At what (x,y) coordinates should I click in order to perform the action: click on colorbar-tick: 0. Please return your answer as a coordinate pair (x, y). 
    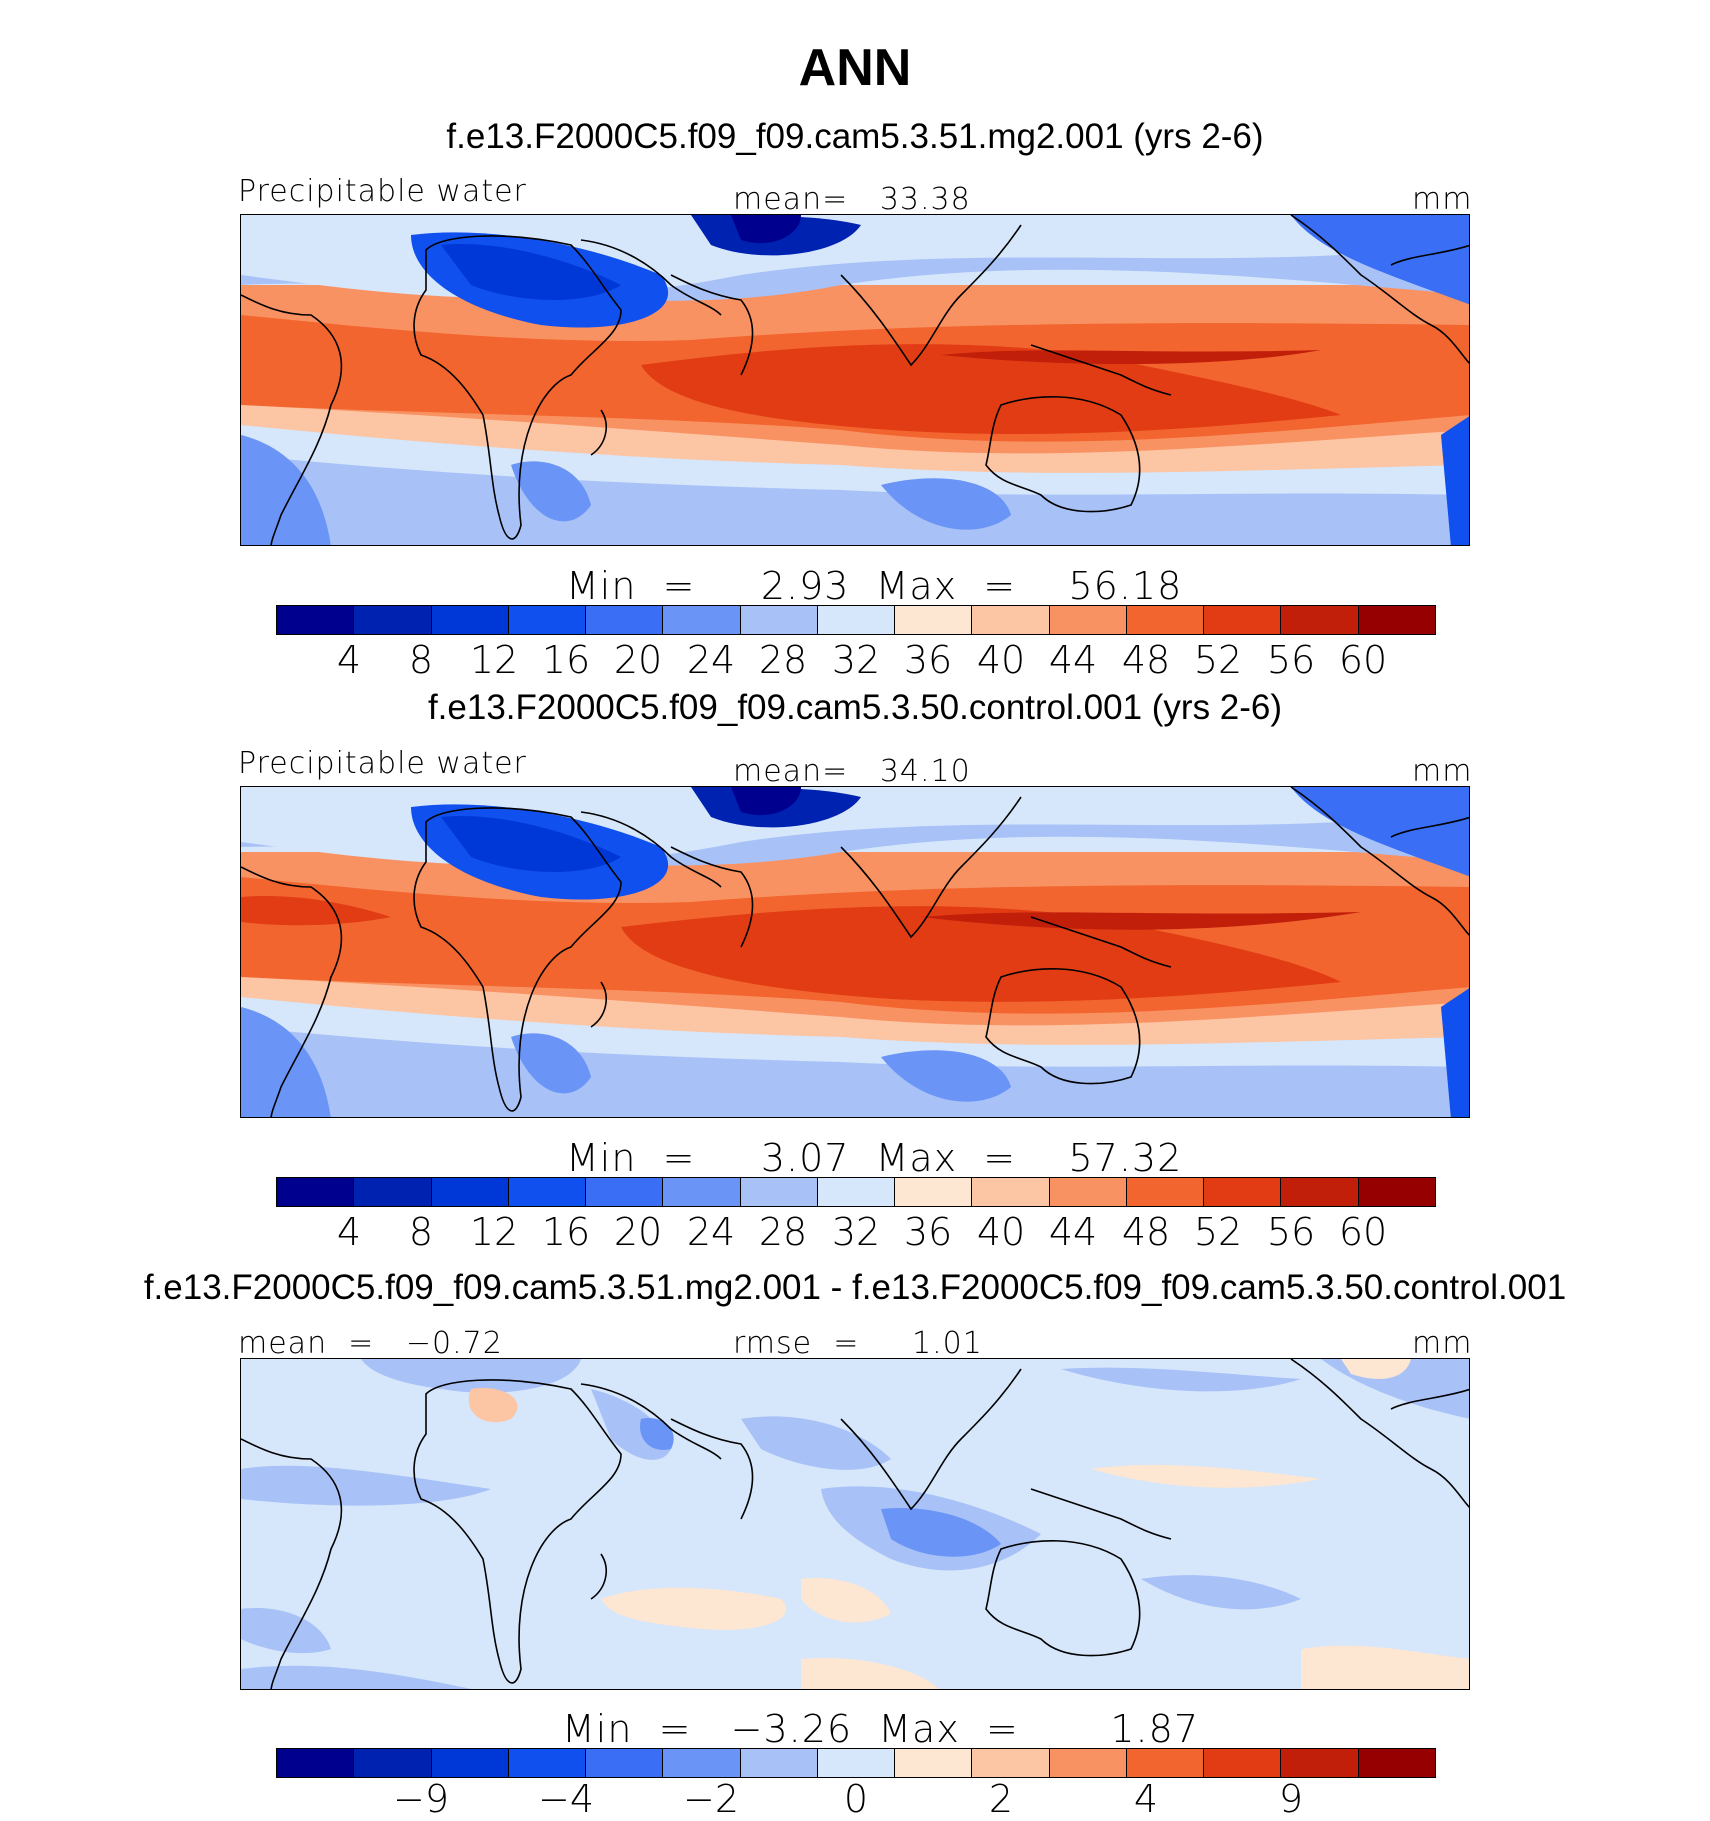
    Looking at the image, I should click on (856, 1799).